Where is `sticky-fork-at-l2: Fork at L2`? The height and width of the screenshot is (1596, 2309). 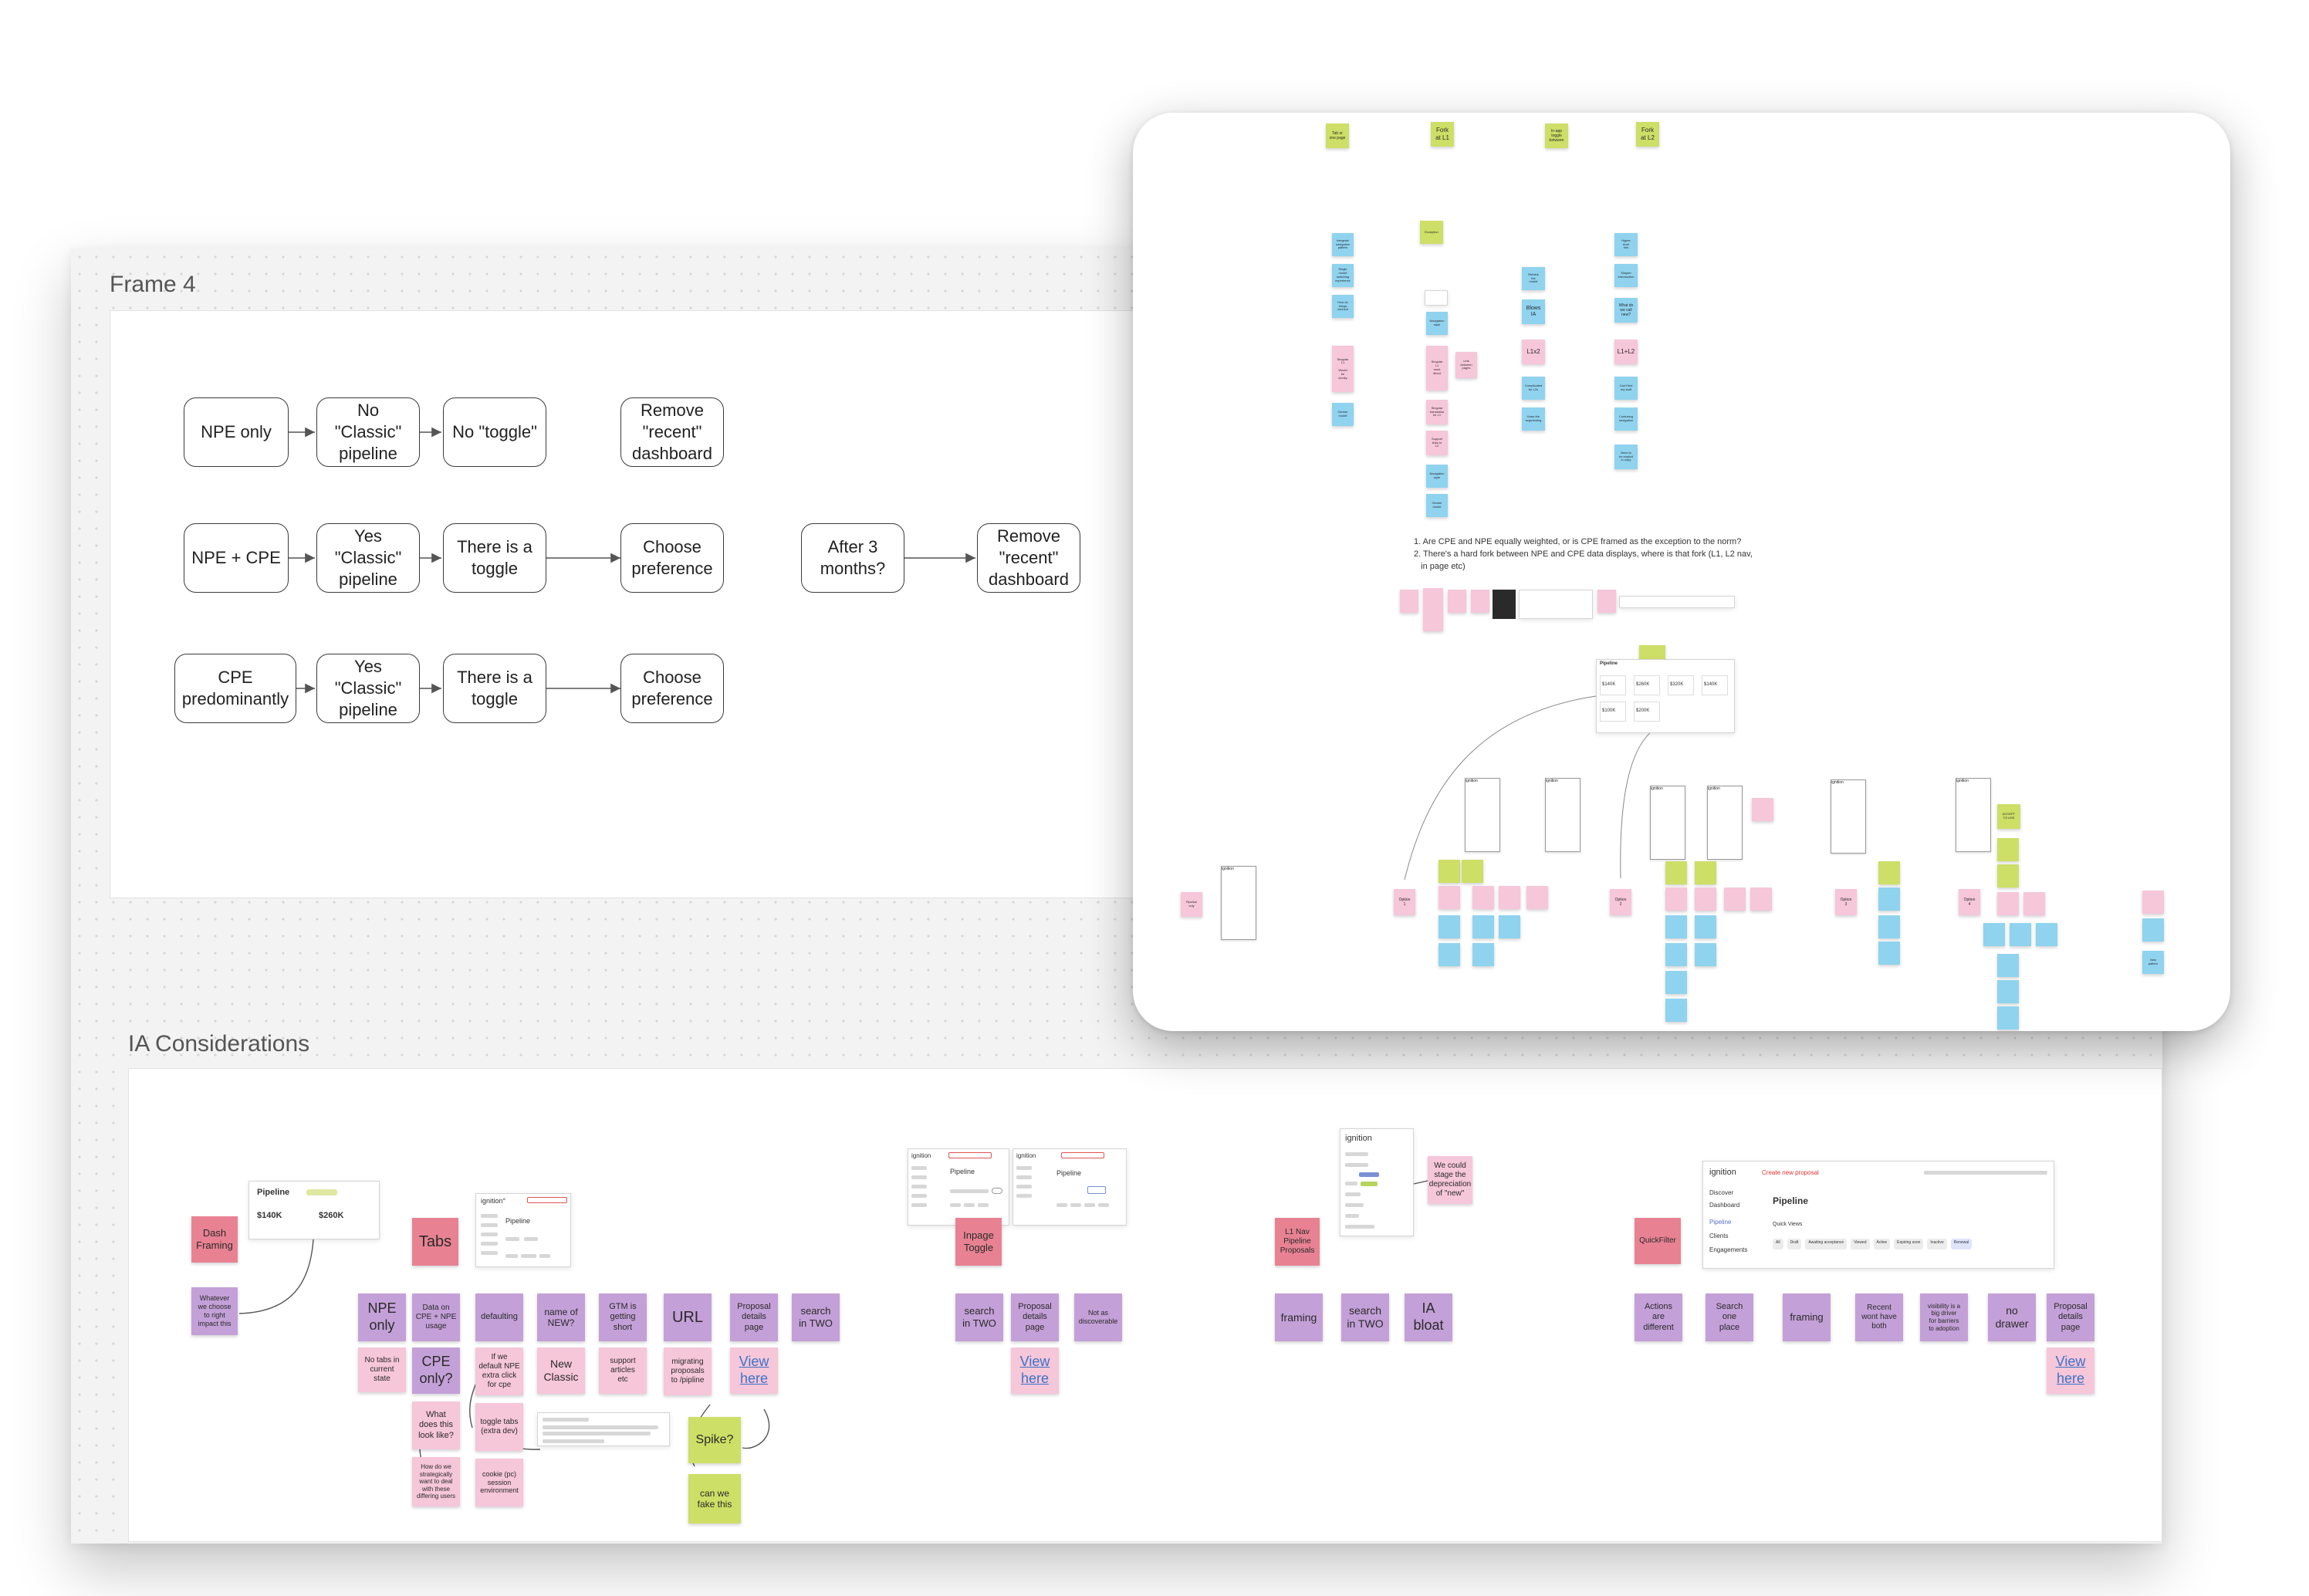
sticky-fork-at-l2: Fork at L2 is located at coordinates (1647, 134).